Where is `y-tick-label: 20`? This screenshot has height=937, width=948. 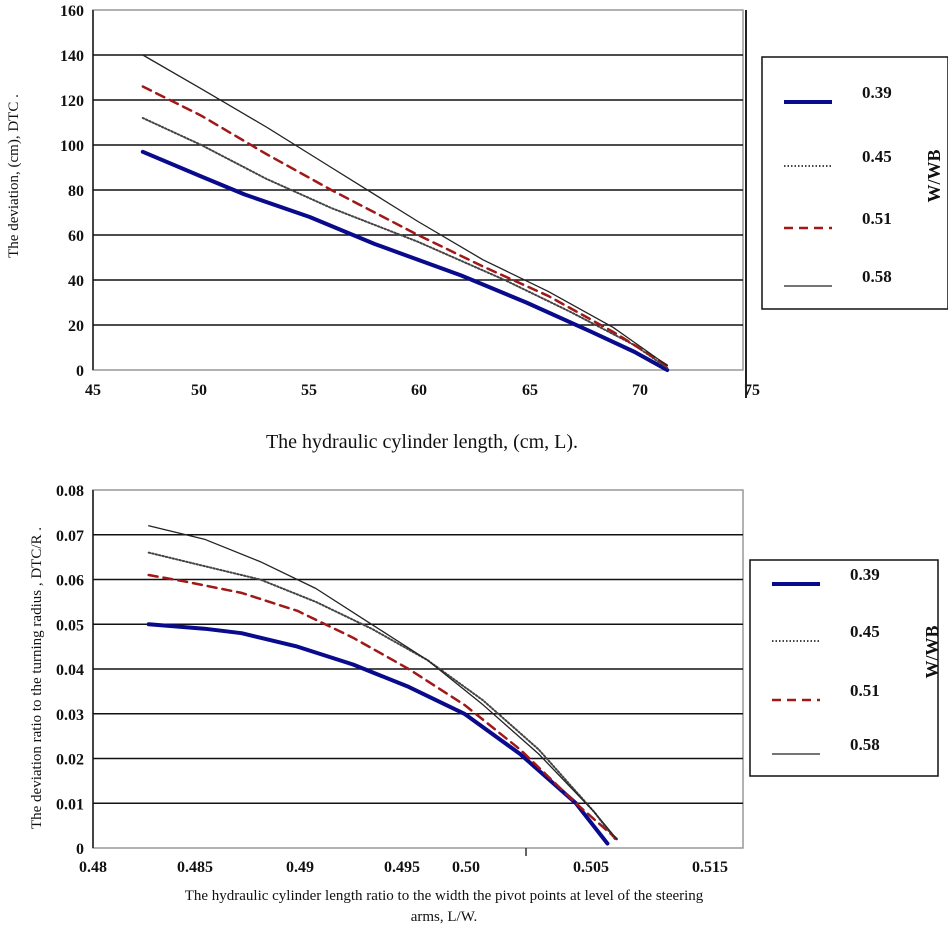
y-tick-label: 20 is located at coordinates (76, 326).